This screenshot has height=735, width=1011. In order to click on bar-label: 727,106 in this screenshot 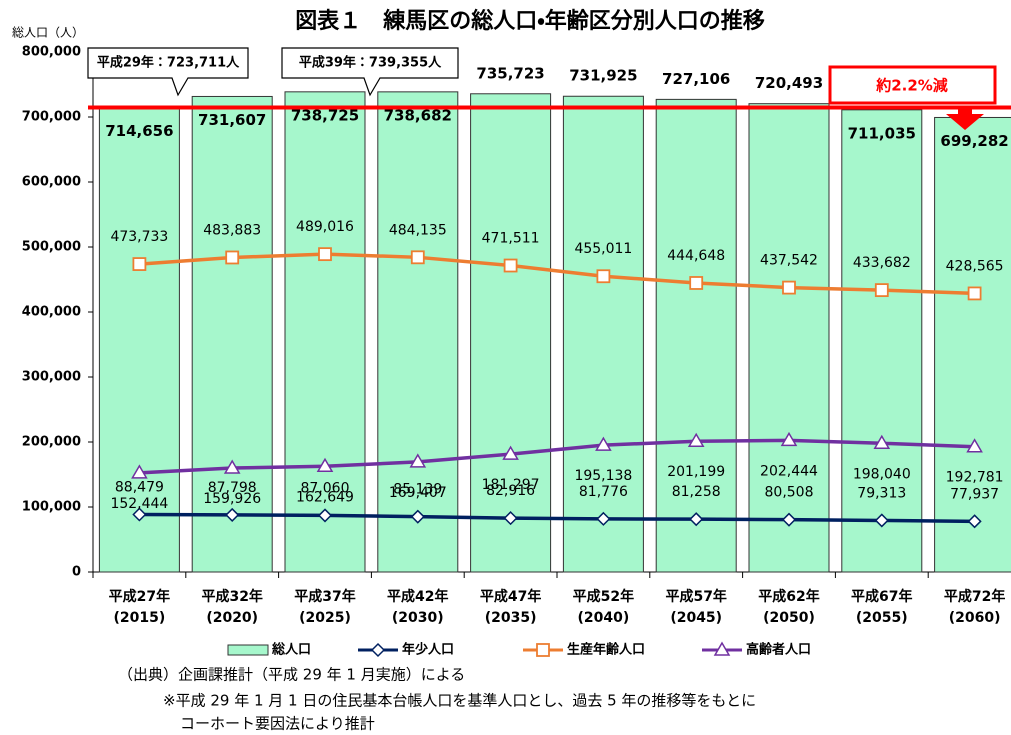, I will do `click(696, 79)`.